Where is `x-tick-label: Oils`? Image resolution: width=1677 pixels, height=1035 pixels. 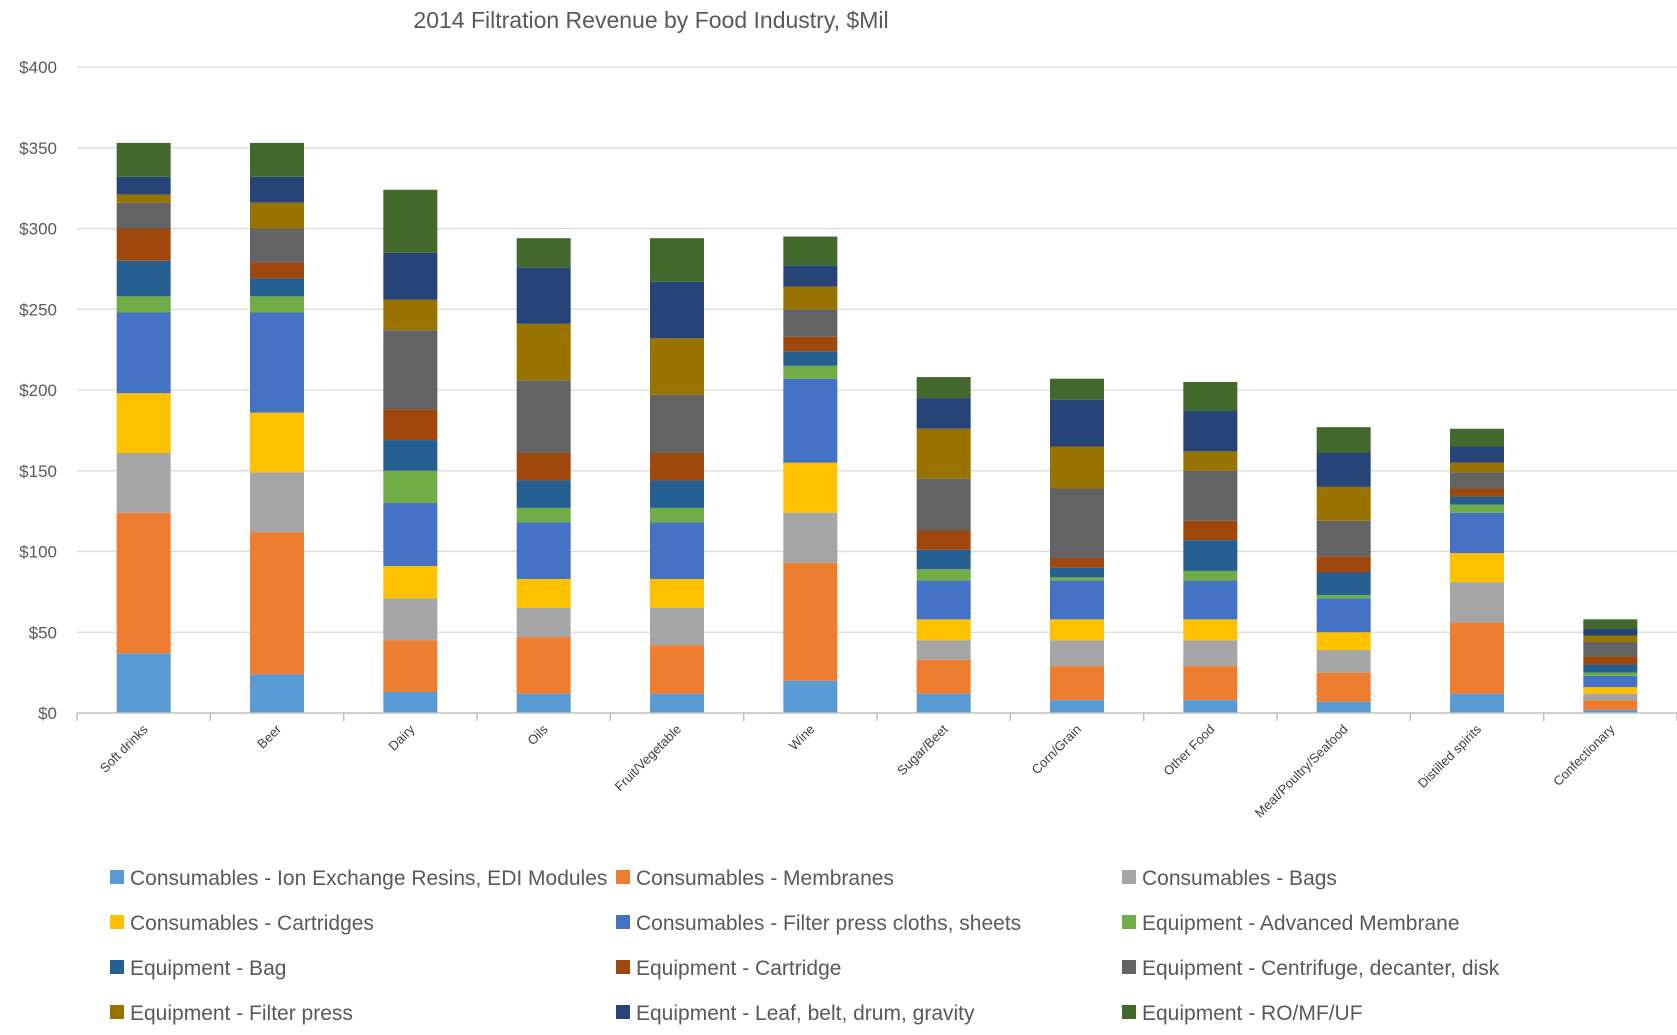 x-tick-label: Oils is located at coordinates (537, 734).